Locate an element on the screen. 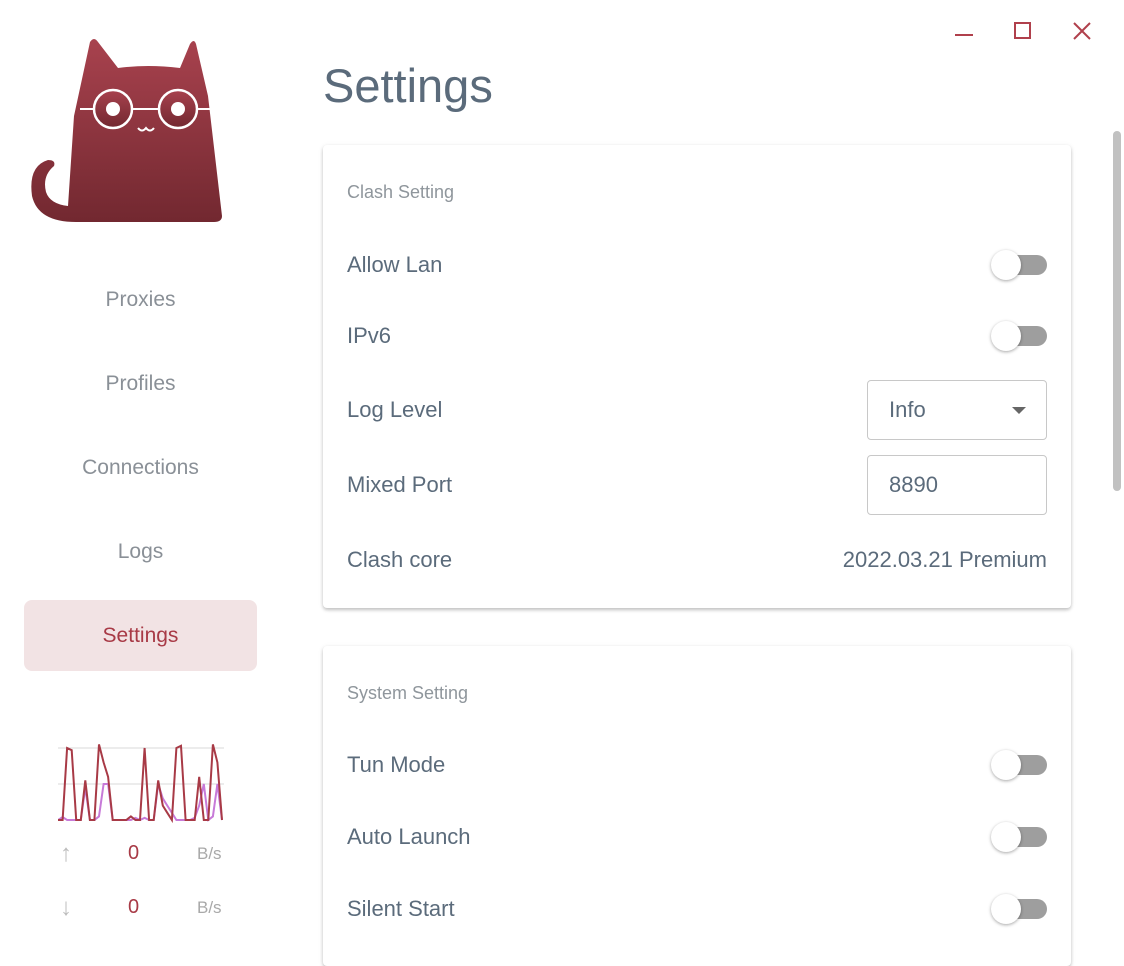 This screenshot has width=1124, height=966. sidebar-item-settings: Settings is located at coordinates (140, 635).